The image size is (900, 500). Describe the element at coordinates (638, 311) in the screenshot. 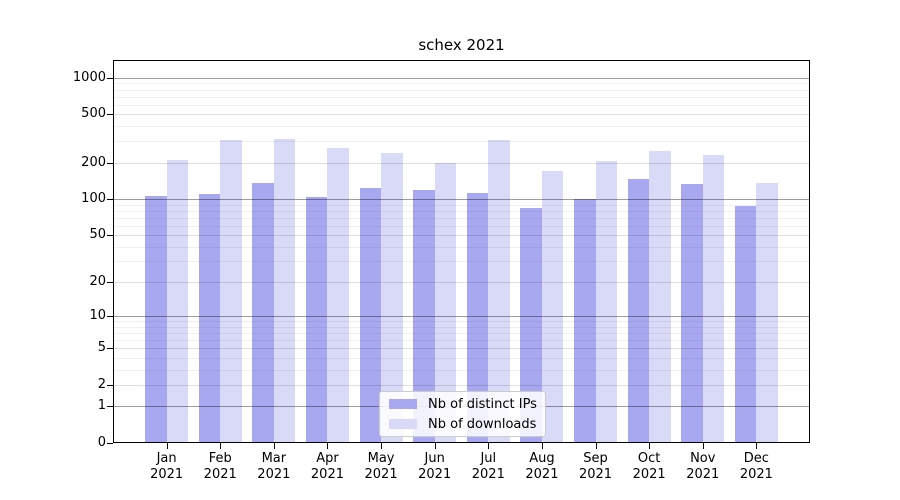

I see `bar-distinct-ips-oct` at that location.